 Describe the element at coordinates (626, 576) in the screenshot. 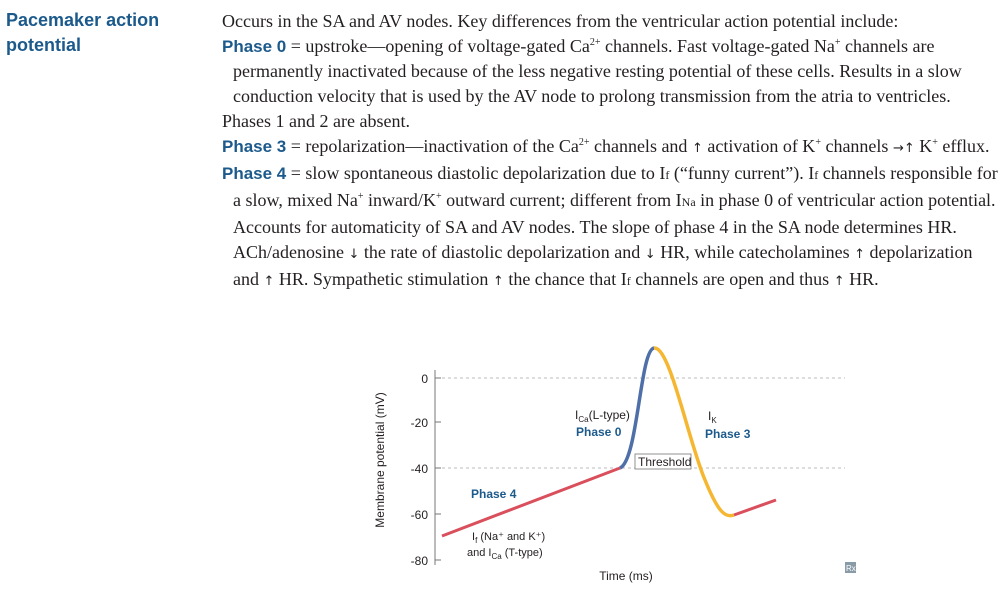

I see `x-axis-label: Time (ms)` at that location.